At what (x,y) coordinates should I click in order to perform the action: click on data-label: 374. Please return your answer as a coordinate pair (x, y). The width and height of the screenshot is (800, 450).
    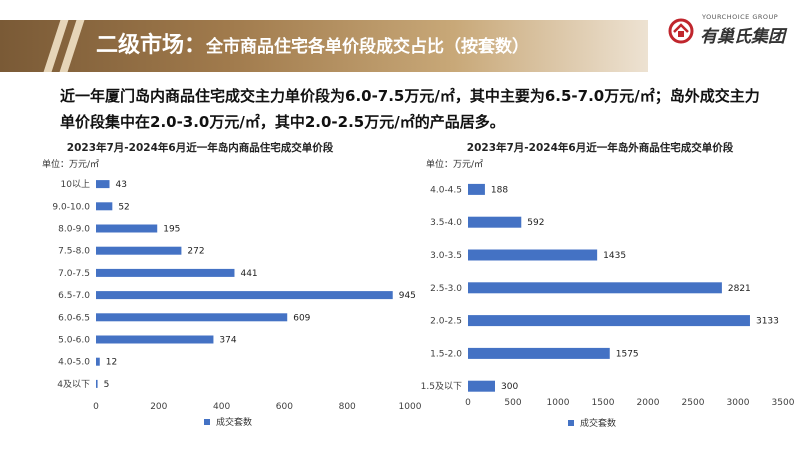
    Looking at the image, I should click on (227, 341).